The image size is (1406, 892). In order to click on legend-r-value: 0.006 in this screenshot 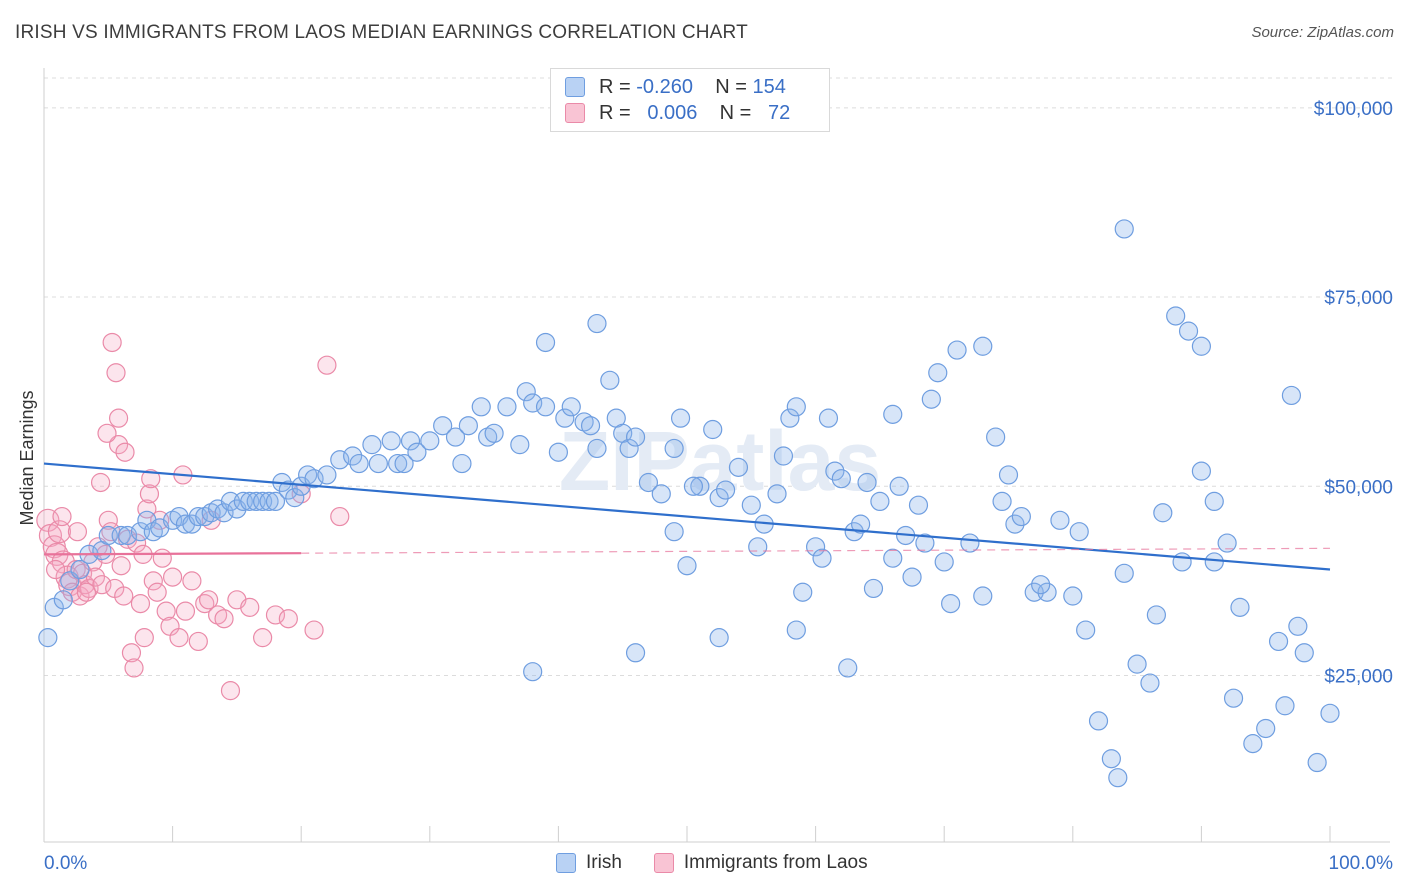, I will do `click(672, 112)`.